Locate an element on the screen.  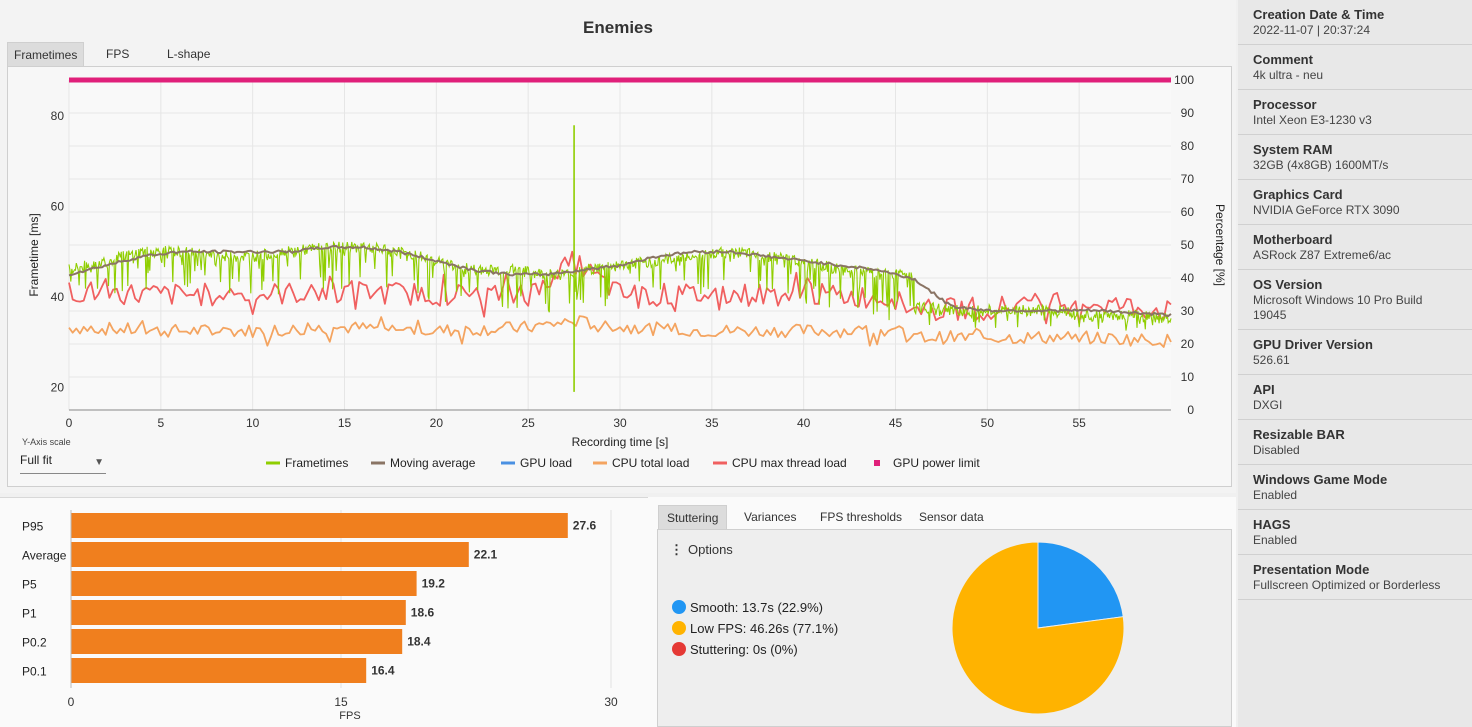
legend-label: GPU power limit is located at coordinates (936, 463).